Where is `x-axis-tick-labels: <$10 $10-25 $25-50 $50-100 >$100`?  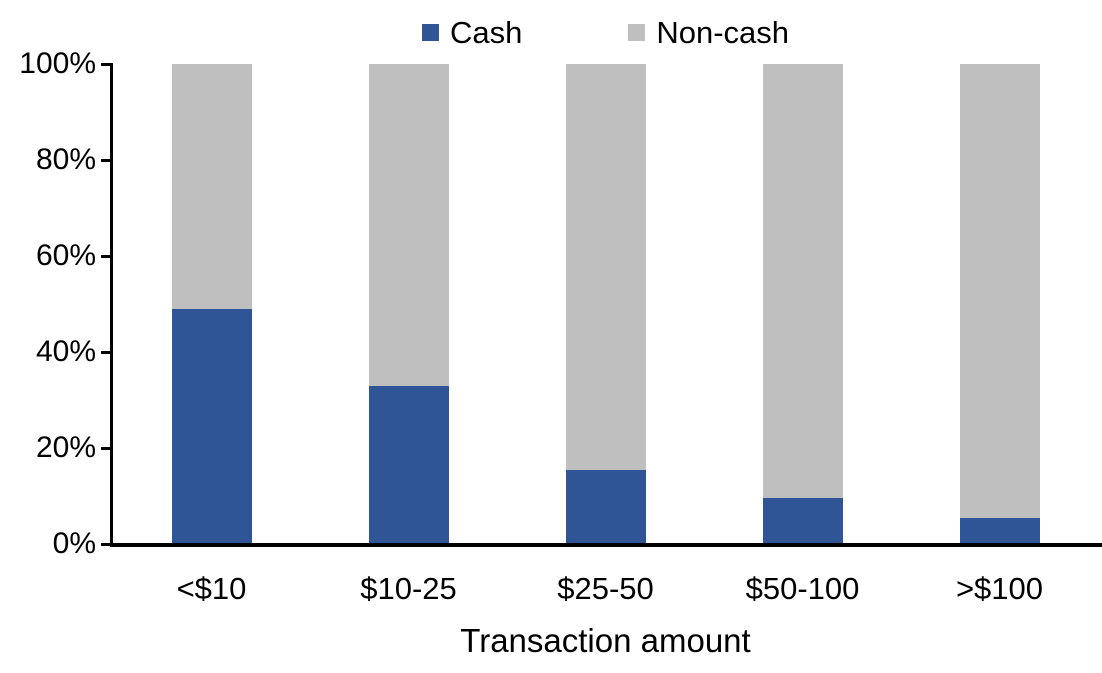
x-axis-tick-labels: <$10 $10-25 $25-50 $50-100 >$100 is located at coordinates (605, 588).